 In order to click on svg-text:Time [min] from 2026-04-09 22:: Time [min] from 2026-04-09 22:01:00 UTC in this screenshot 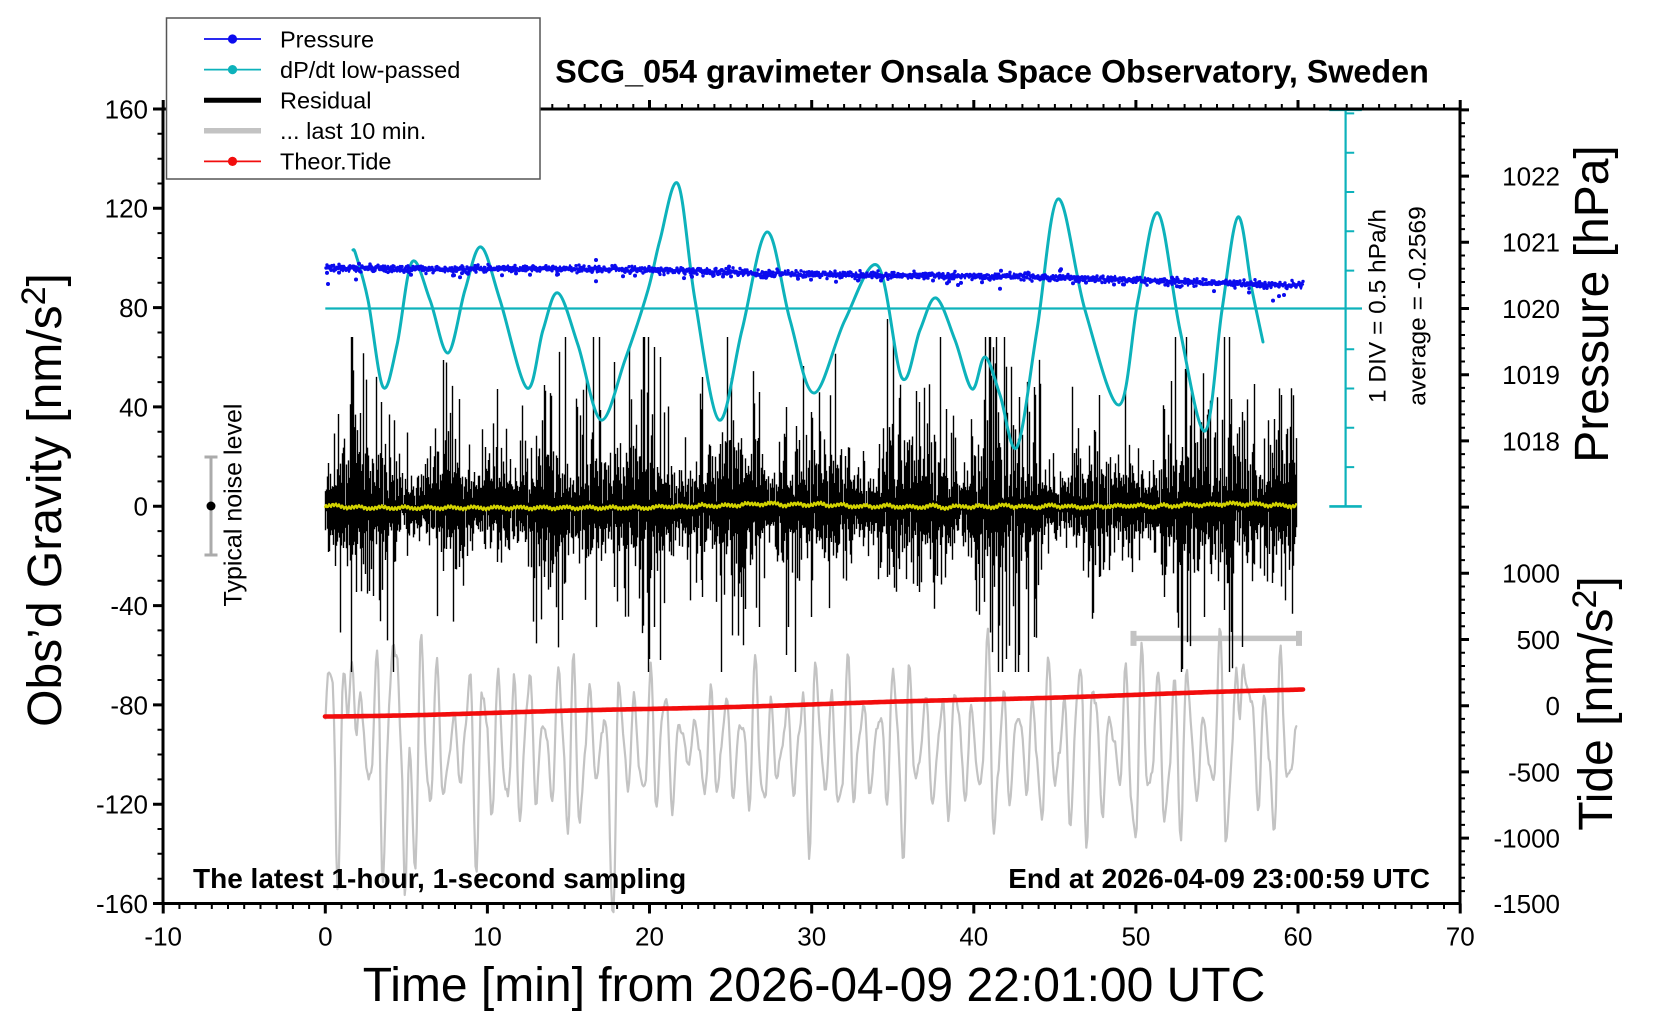, I will do `click(814, 985)`.